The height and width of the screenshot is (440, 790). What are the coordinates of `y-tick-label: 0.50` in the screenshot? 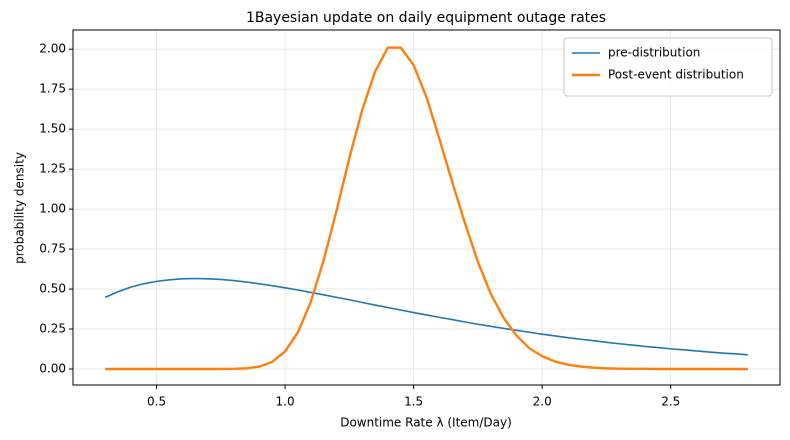 It's located at (52, 289).